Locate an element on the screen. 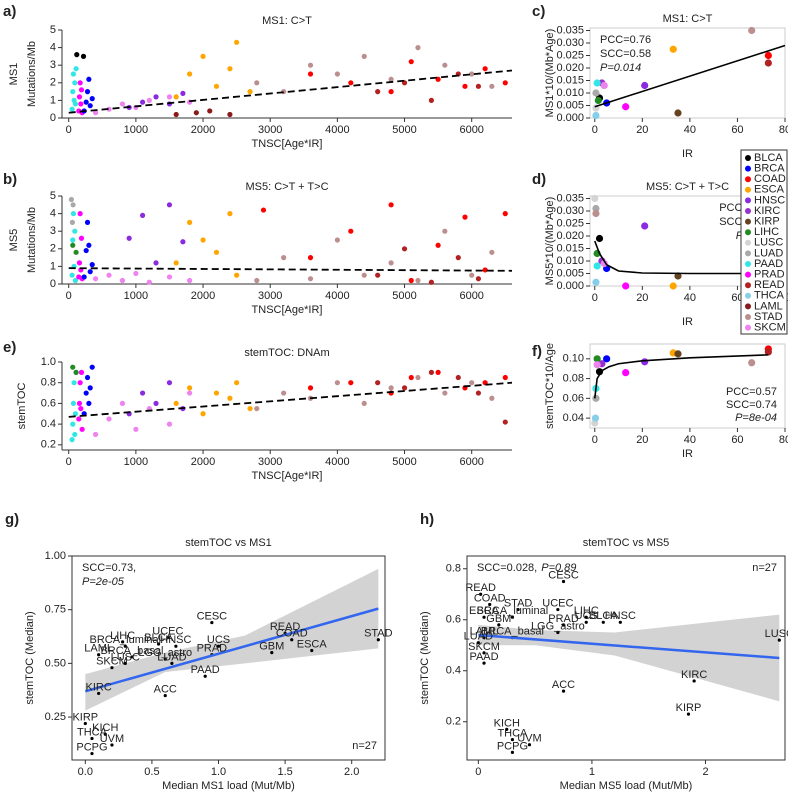 This screenshot has height=801, width=788. point-label: KIRC is located at coordinates (694, 675).